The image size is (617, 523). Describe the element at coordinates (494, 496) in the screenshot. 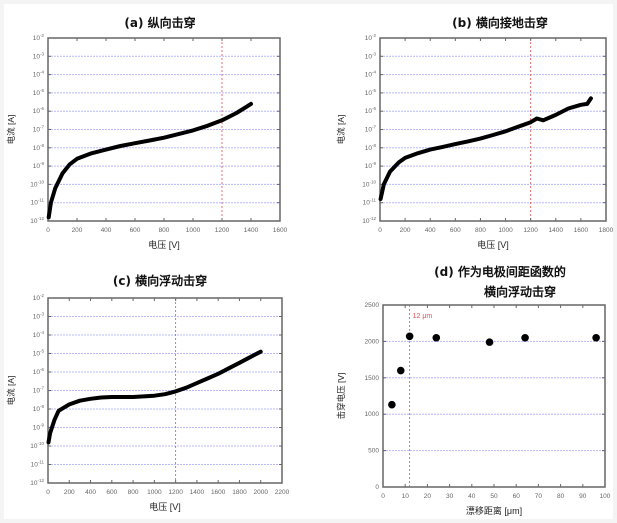

I see `svg-text: 50` at that location.